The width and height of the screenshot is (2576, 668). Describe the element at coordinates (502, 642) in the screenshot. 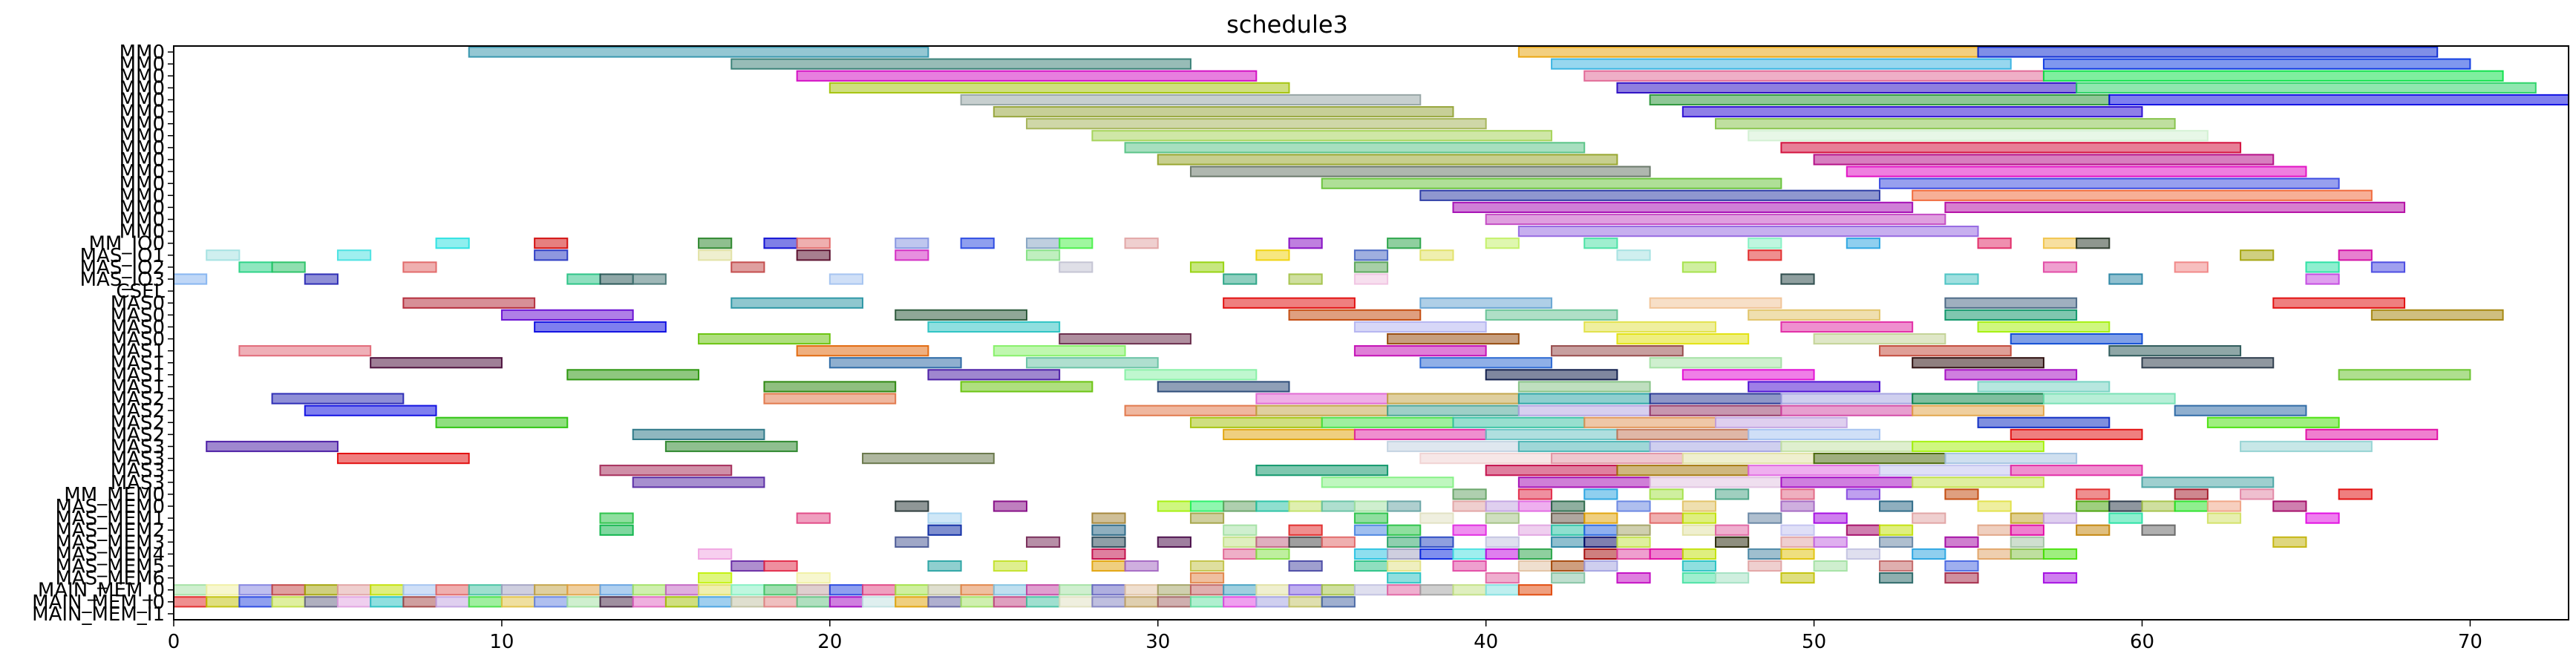

I see `x-tick-label: 10` at that location.